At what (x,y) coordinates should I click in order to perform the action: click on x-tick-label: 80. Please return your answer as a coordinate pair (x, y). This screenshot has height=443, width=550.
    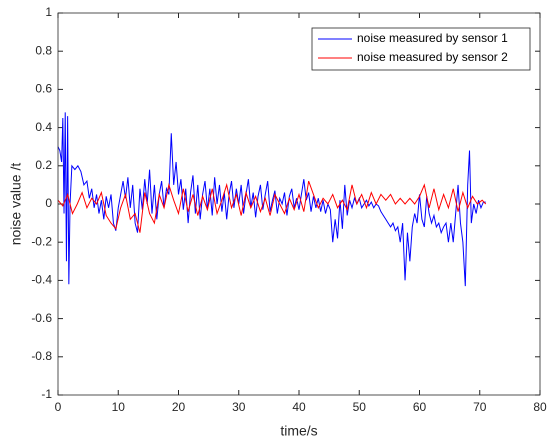
    Looking at the image, I should click on (540, 407).